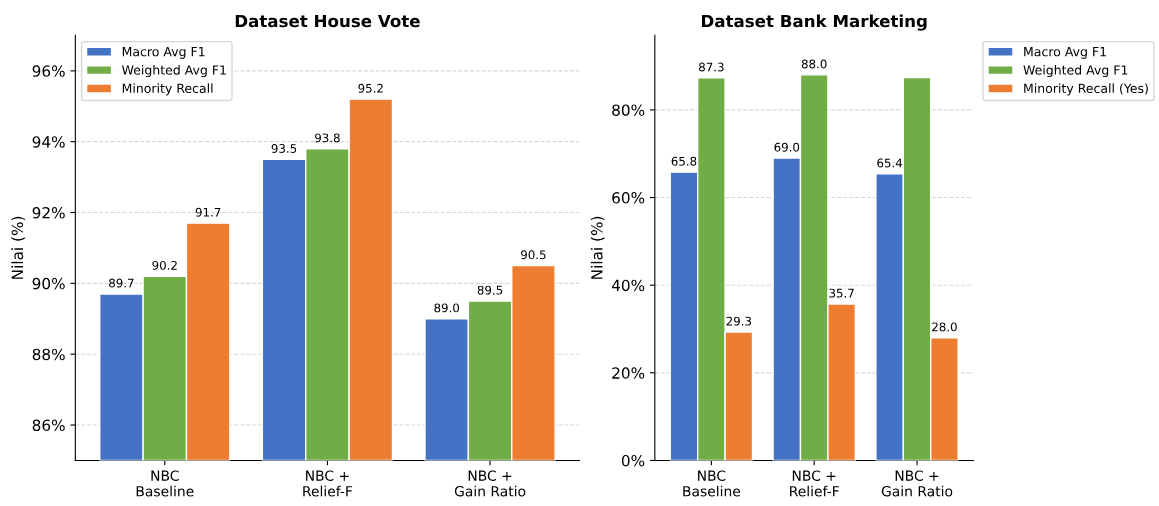 Image resolution: width=1159 pixels, height=506 pixels. I want to click on y-tick-label: 60%, so click(628, 198).